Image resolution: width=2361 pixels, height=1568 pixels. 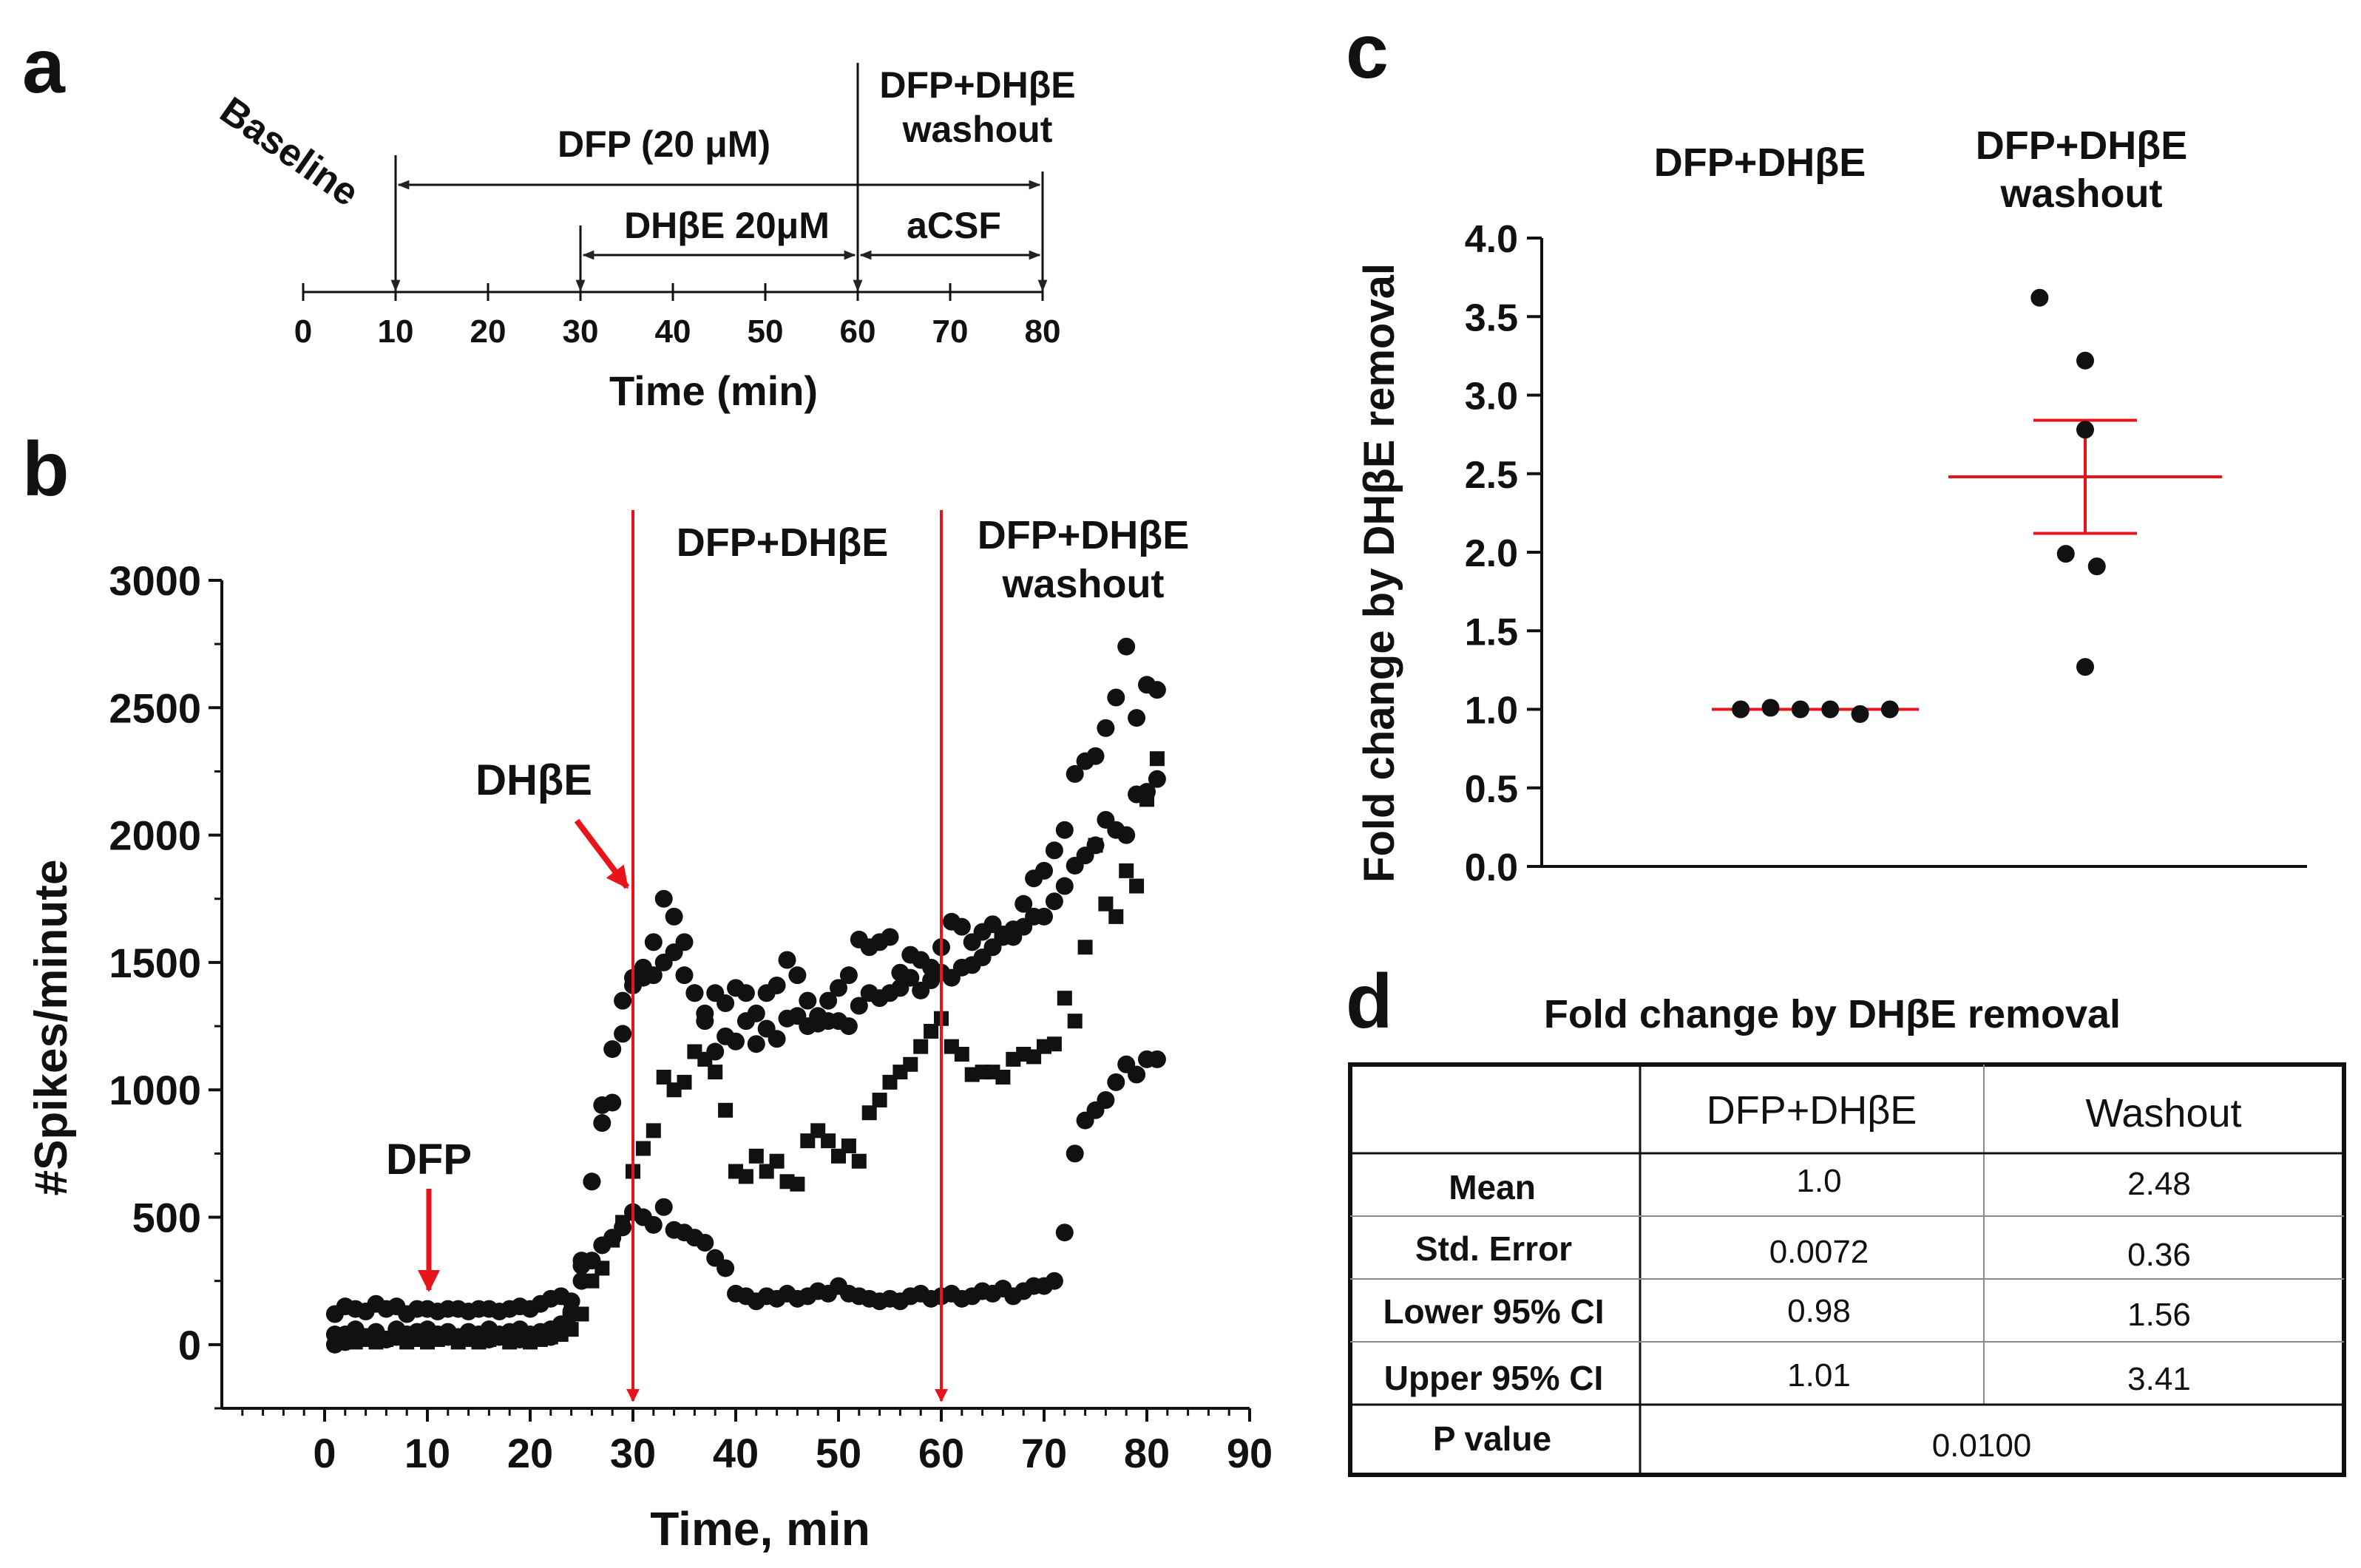 What do you see at coordinates (488, 331) in the screenshot?
I see `timeline-tick-label: 20` at bounding box center [488, 331].